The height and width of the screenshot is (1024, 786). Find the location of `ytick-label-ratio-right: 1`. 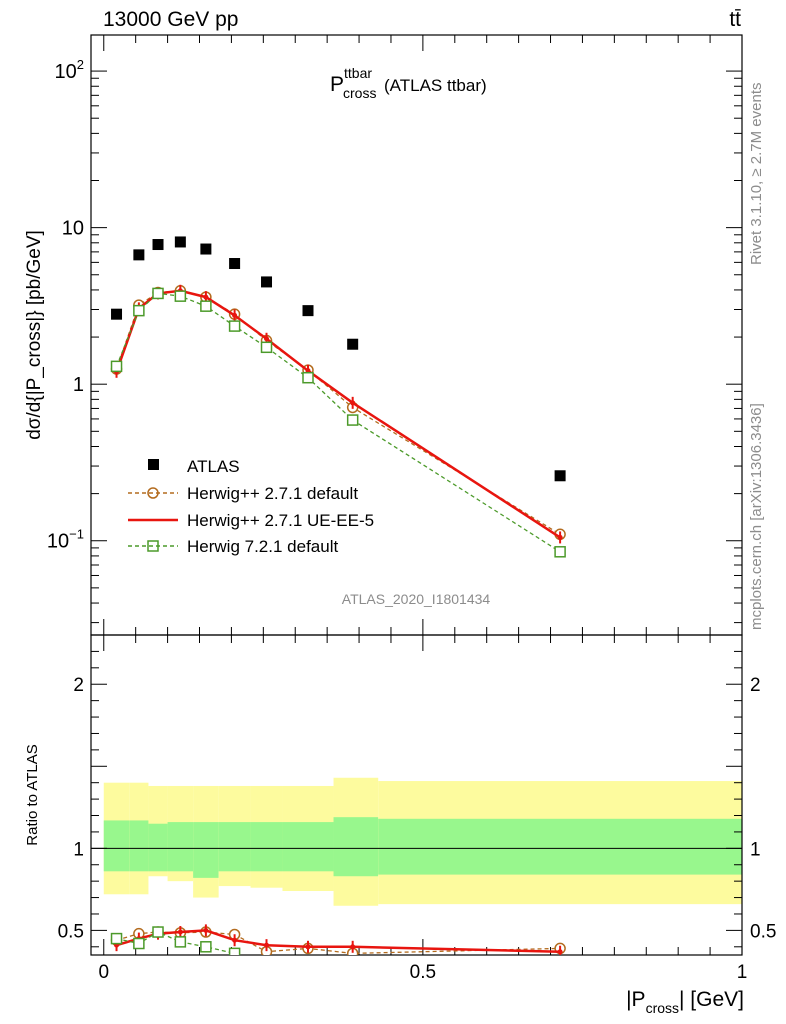

ytick-label-ratio-right: 1 is located at coordinates (755, 849).